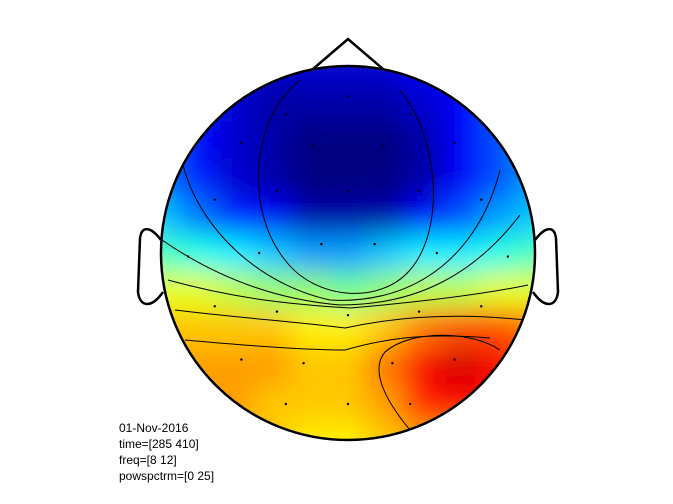 The image size is (673, 504). What do you see at coordinates (154, 428) in the screenshot?
I see `date-label: 01-Nov-2016` at bounding box center [154, 428].